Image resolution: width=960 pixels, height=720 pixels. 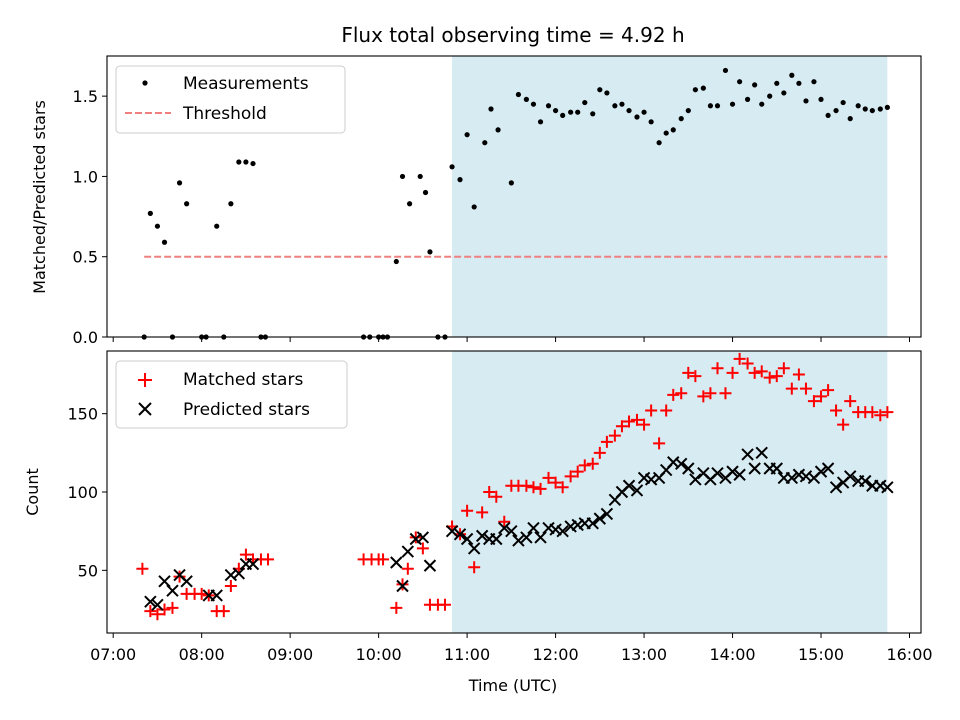 I want to click on bottom-y-tick-label: 150, so click(x=82, y=414).